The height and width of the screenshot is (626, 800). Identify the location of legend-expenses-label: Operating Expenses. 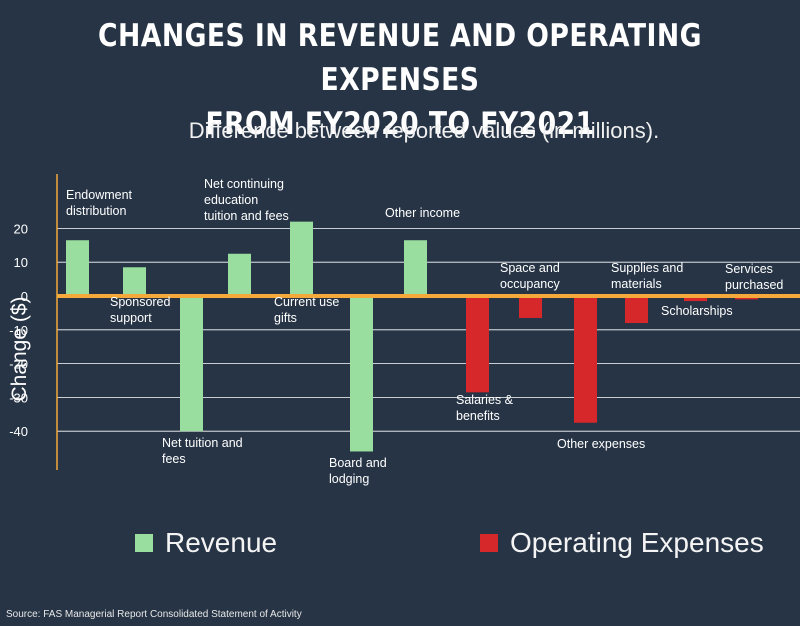
(637, 542).